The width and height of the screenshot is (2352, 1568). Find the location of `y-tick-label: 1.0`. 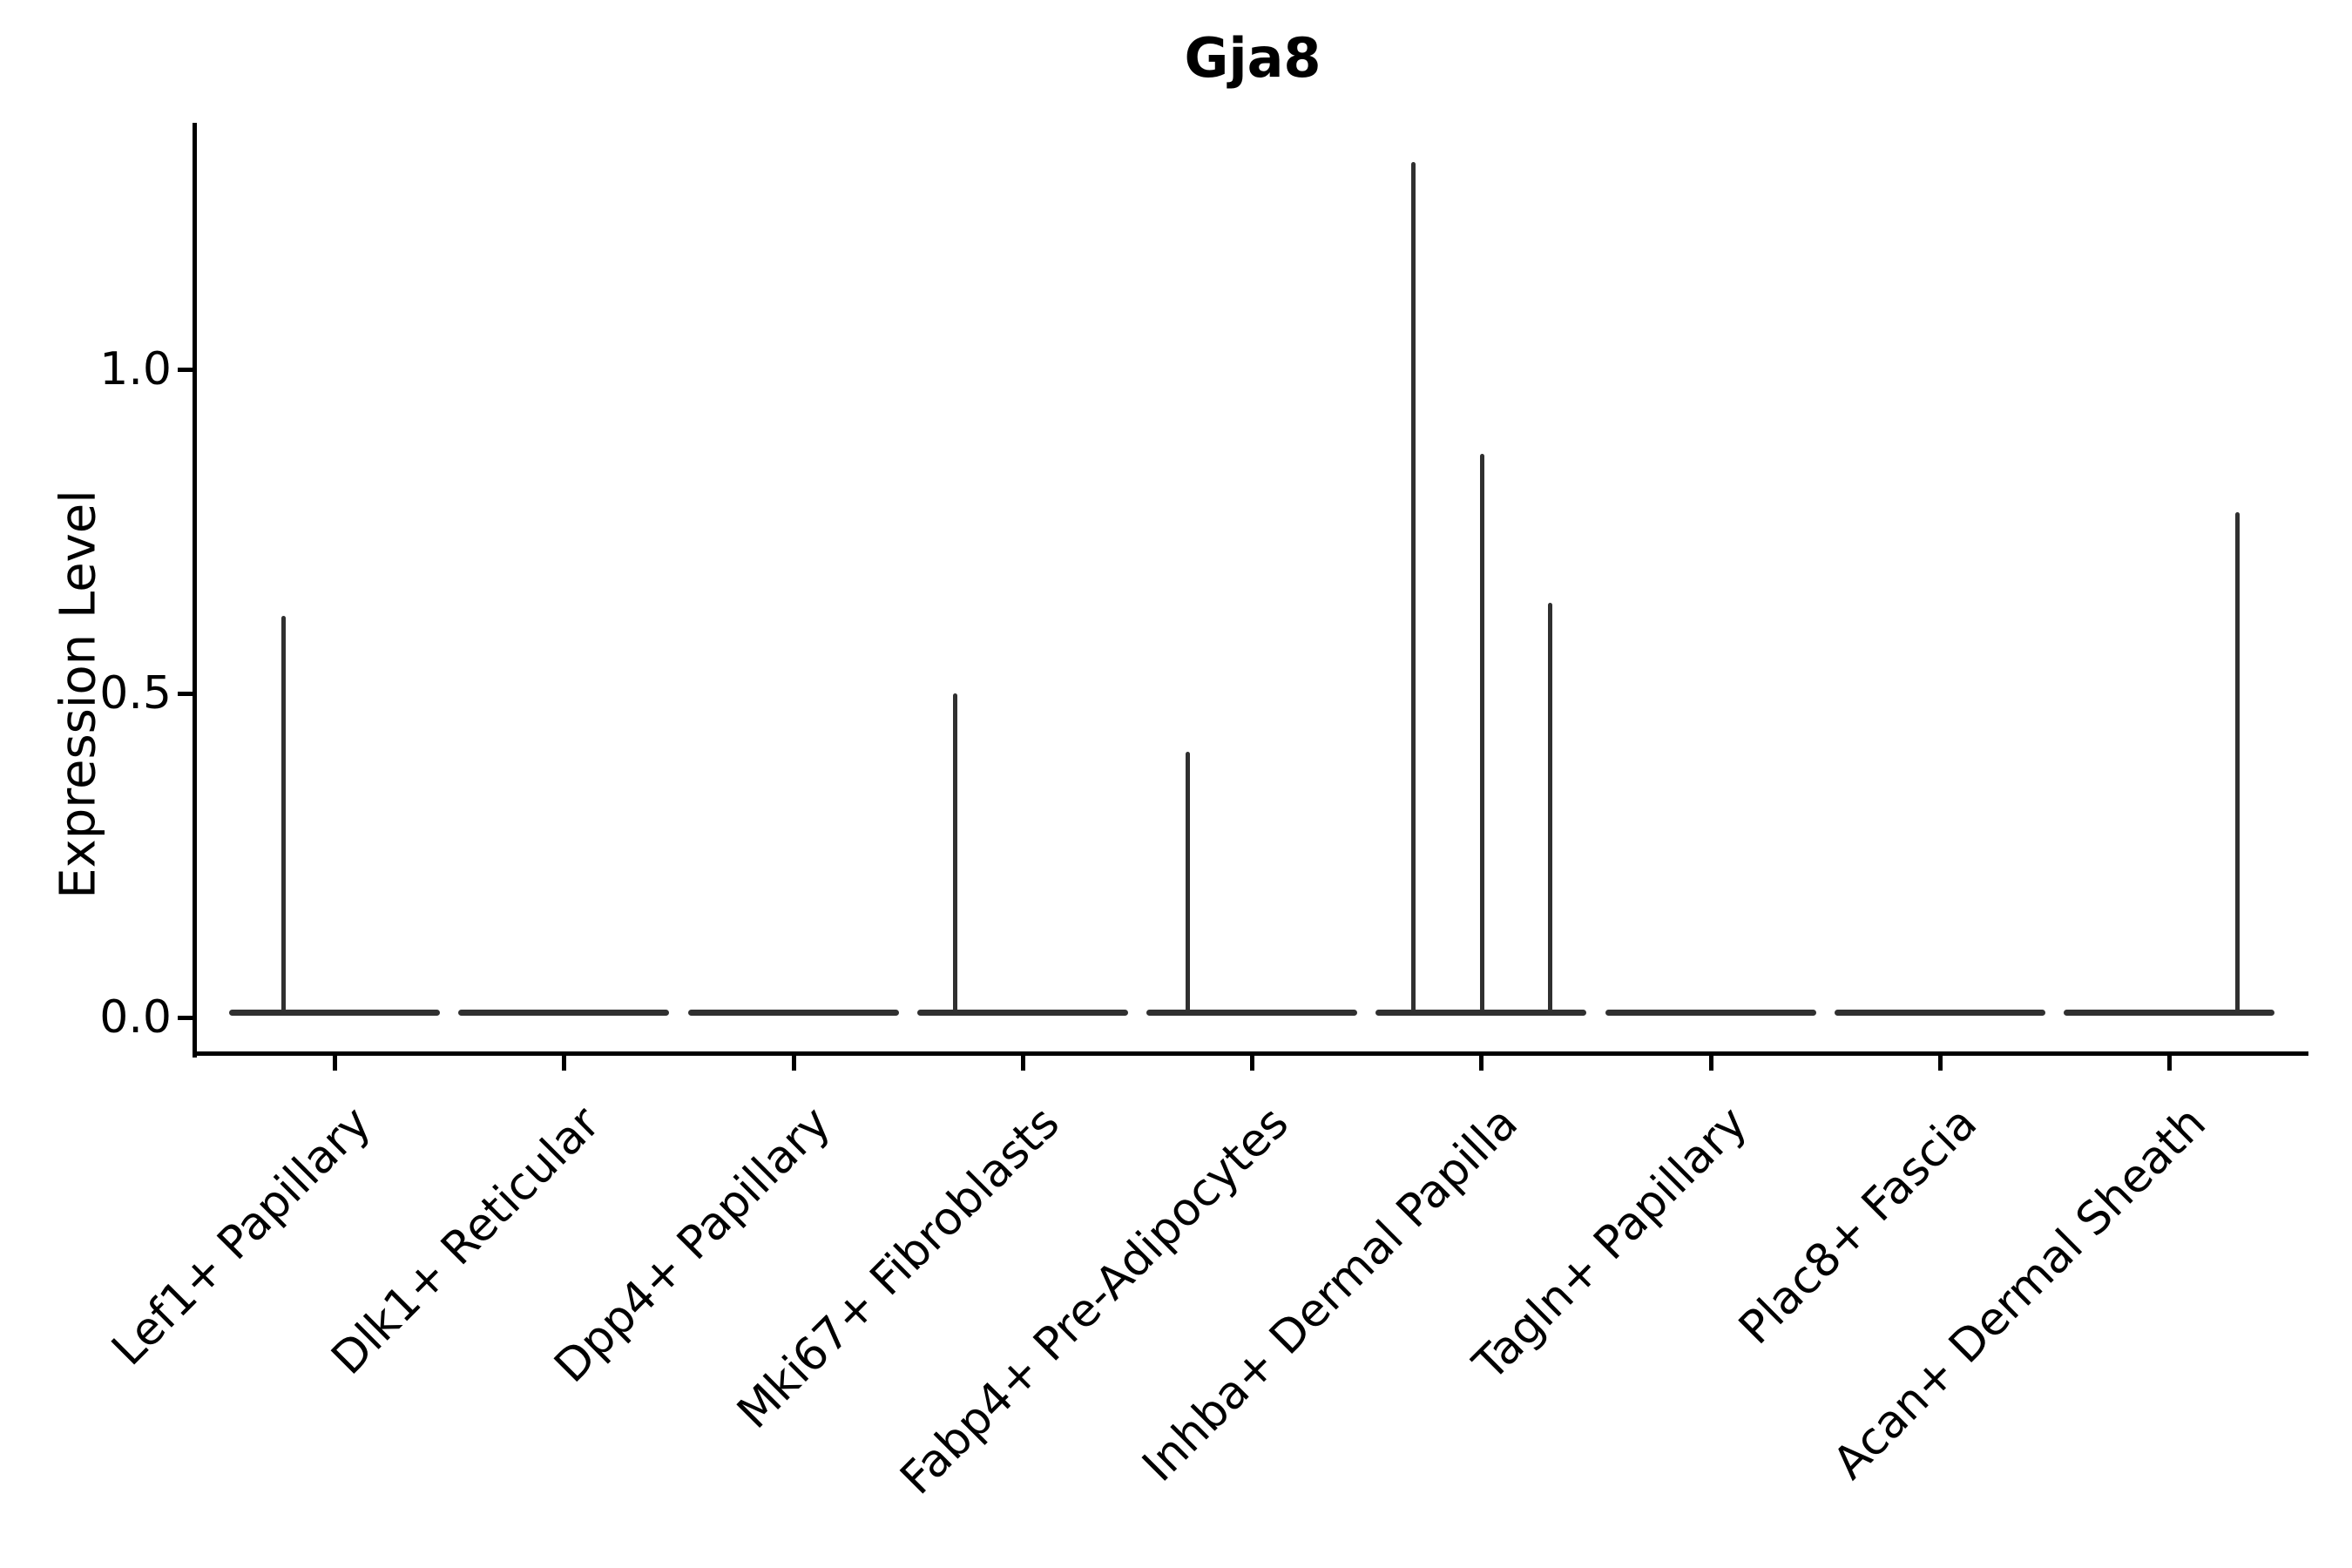

y-tick-label: 1.0 is located at coordinates (135, 369).